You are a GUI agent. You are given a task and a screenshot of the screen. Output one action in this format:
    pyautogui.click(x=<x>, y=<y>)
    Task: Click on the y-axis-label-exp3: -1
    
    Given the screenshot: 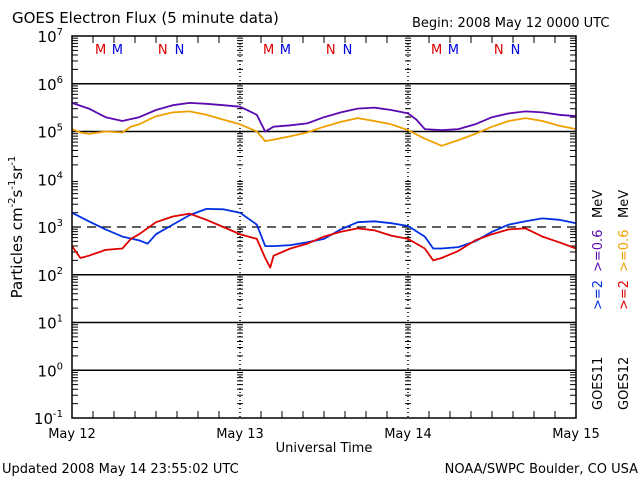 What is the action you would take?
    pyautogui.click(x=12, y=161)
    